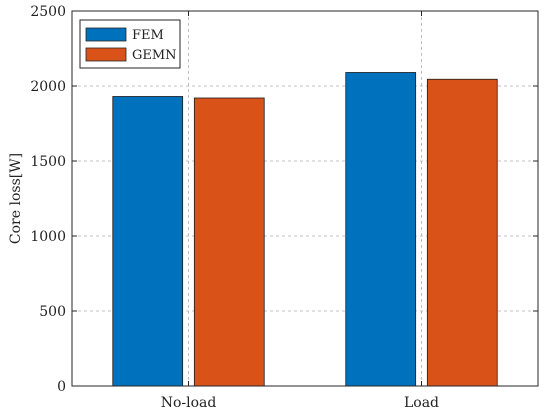  Describe the element at coordinates (106, 54) in the screenshot. I see `legend-swatch-gemn` at that location.